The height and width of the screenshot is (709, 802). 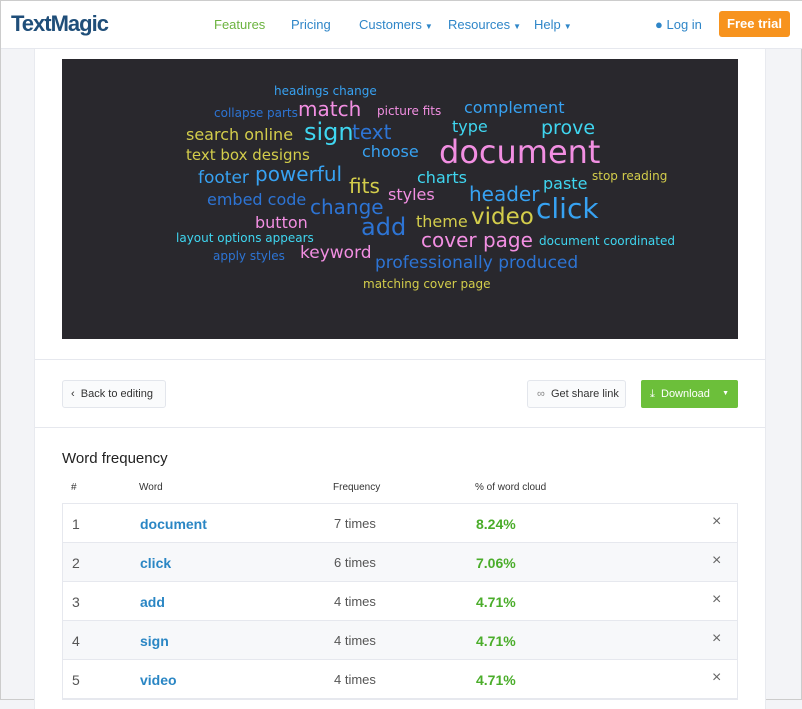 What do you see at coordinates (73, 394) in the screenshot?
I see `chevron-left-icon: ‹` at bounding box center [73, 394].